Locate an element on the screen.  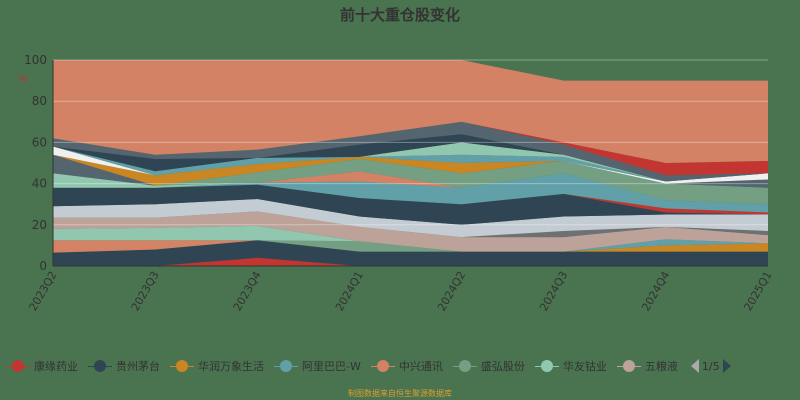
x-tick-label: 2023Q2 is located at coordinates (43, 291).